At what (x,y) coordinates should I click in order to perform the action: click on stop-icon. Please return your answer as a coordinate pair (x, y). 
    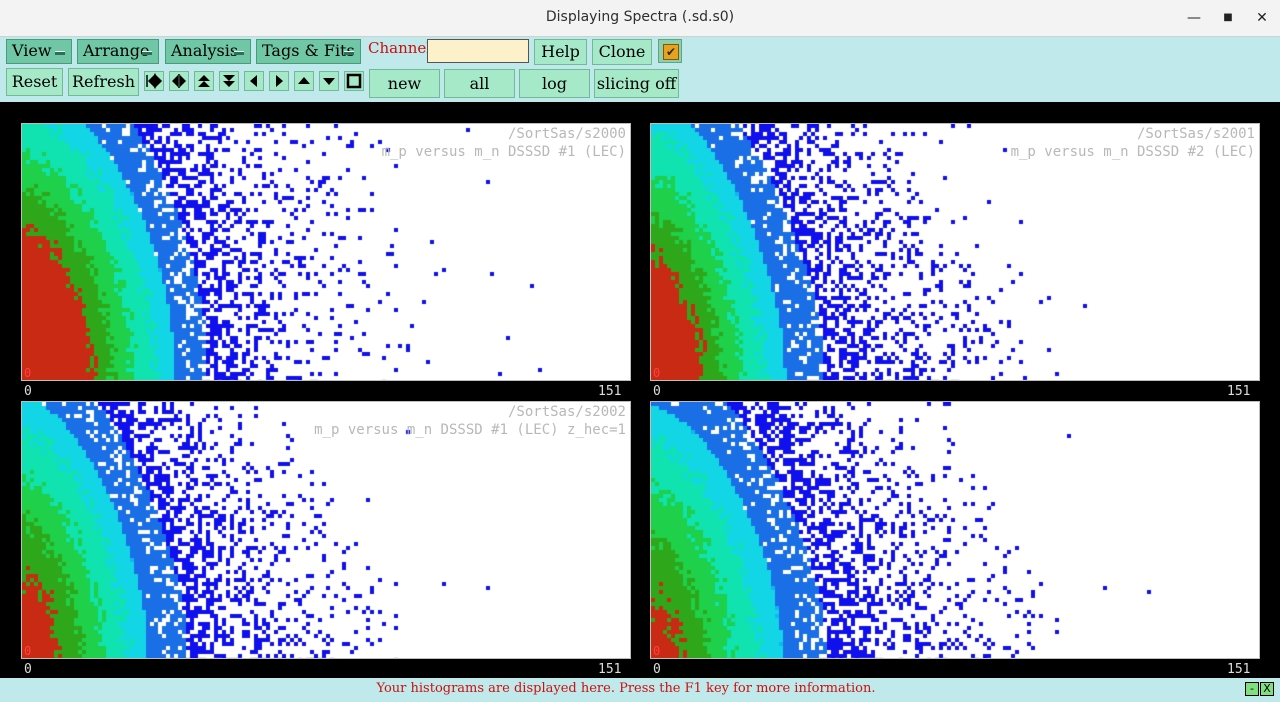
    Looking at the image, I should click on (354, 81).